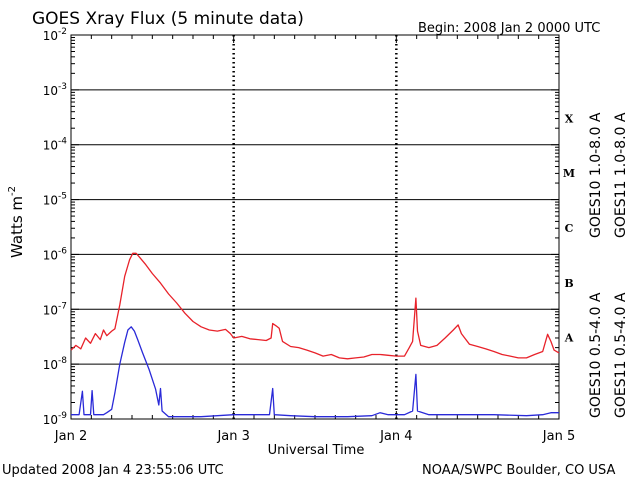 The width and height of the screenshot is (640, 480). I want to click on updated-label: Updated 2008 Jan 4 23:55:06 UTC, so click(113, 470).